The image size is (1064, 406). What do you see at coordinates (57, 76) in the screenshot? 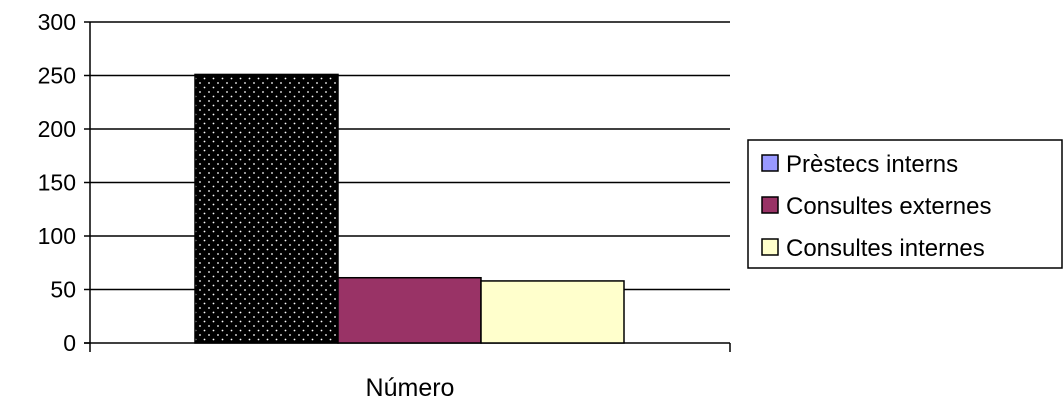
I see `y-tick-label: 250` at bounding box center [57, 76].